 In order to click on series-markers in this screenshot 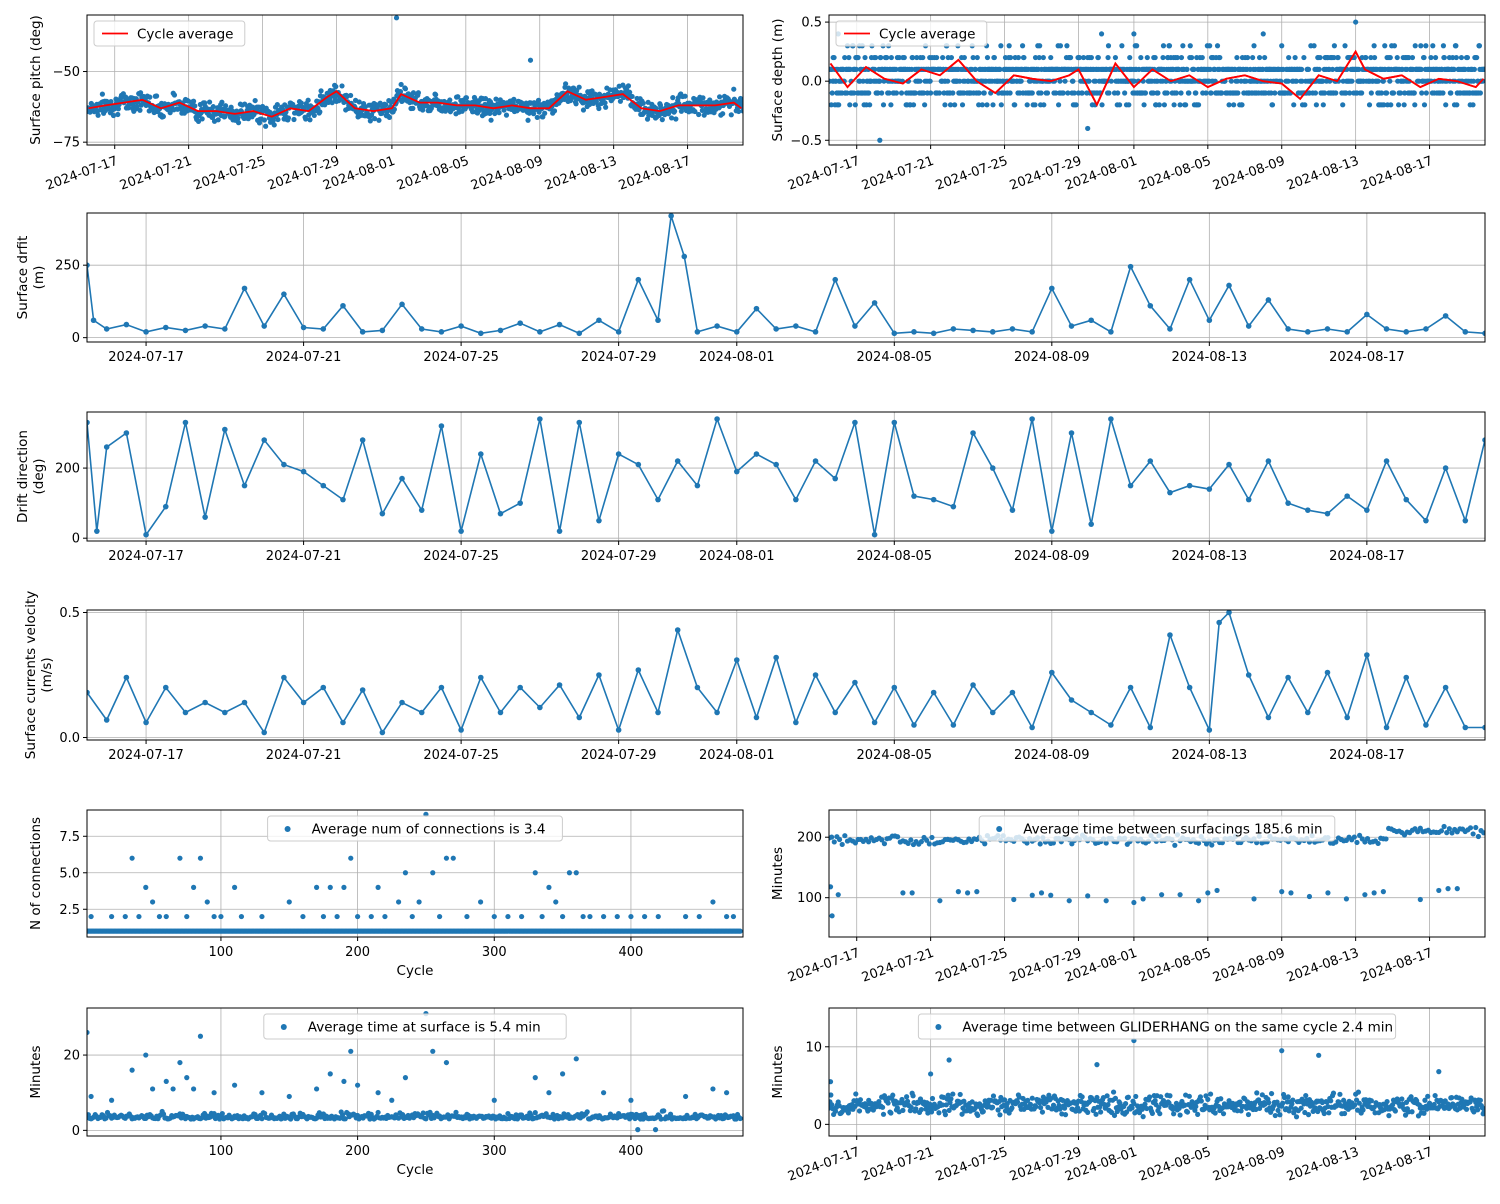, I will do `click(786, 274)`.